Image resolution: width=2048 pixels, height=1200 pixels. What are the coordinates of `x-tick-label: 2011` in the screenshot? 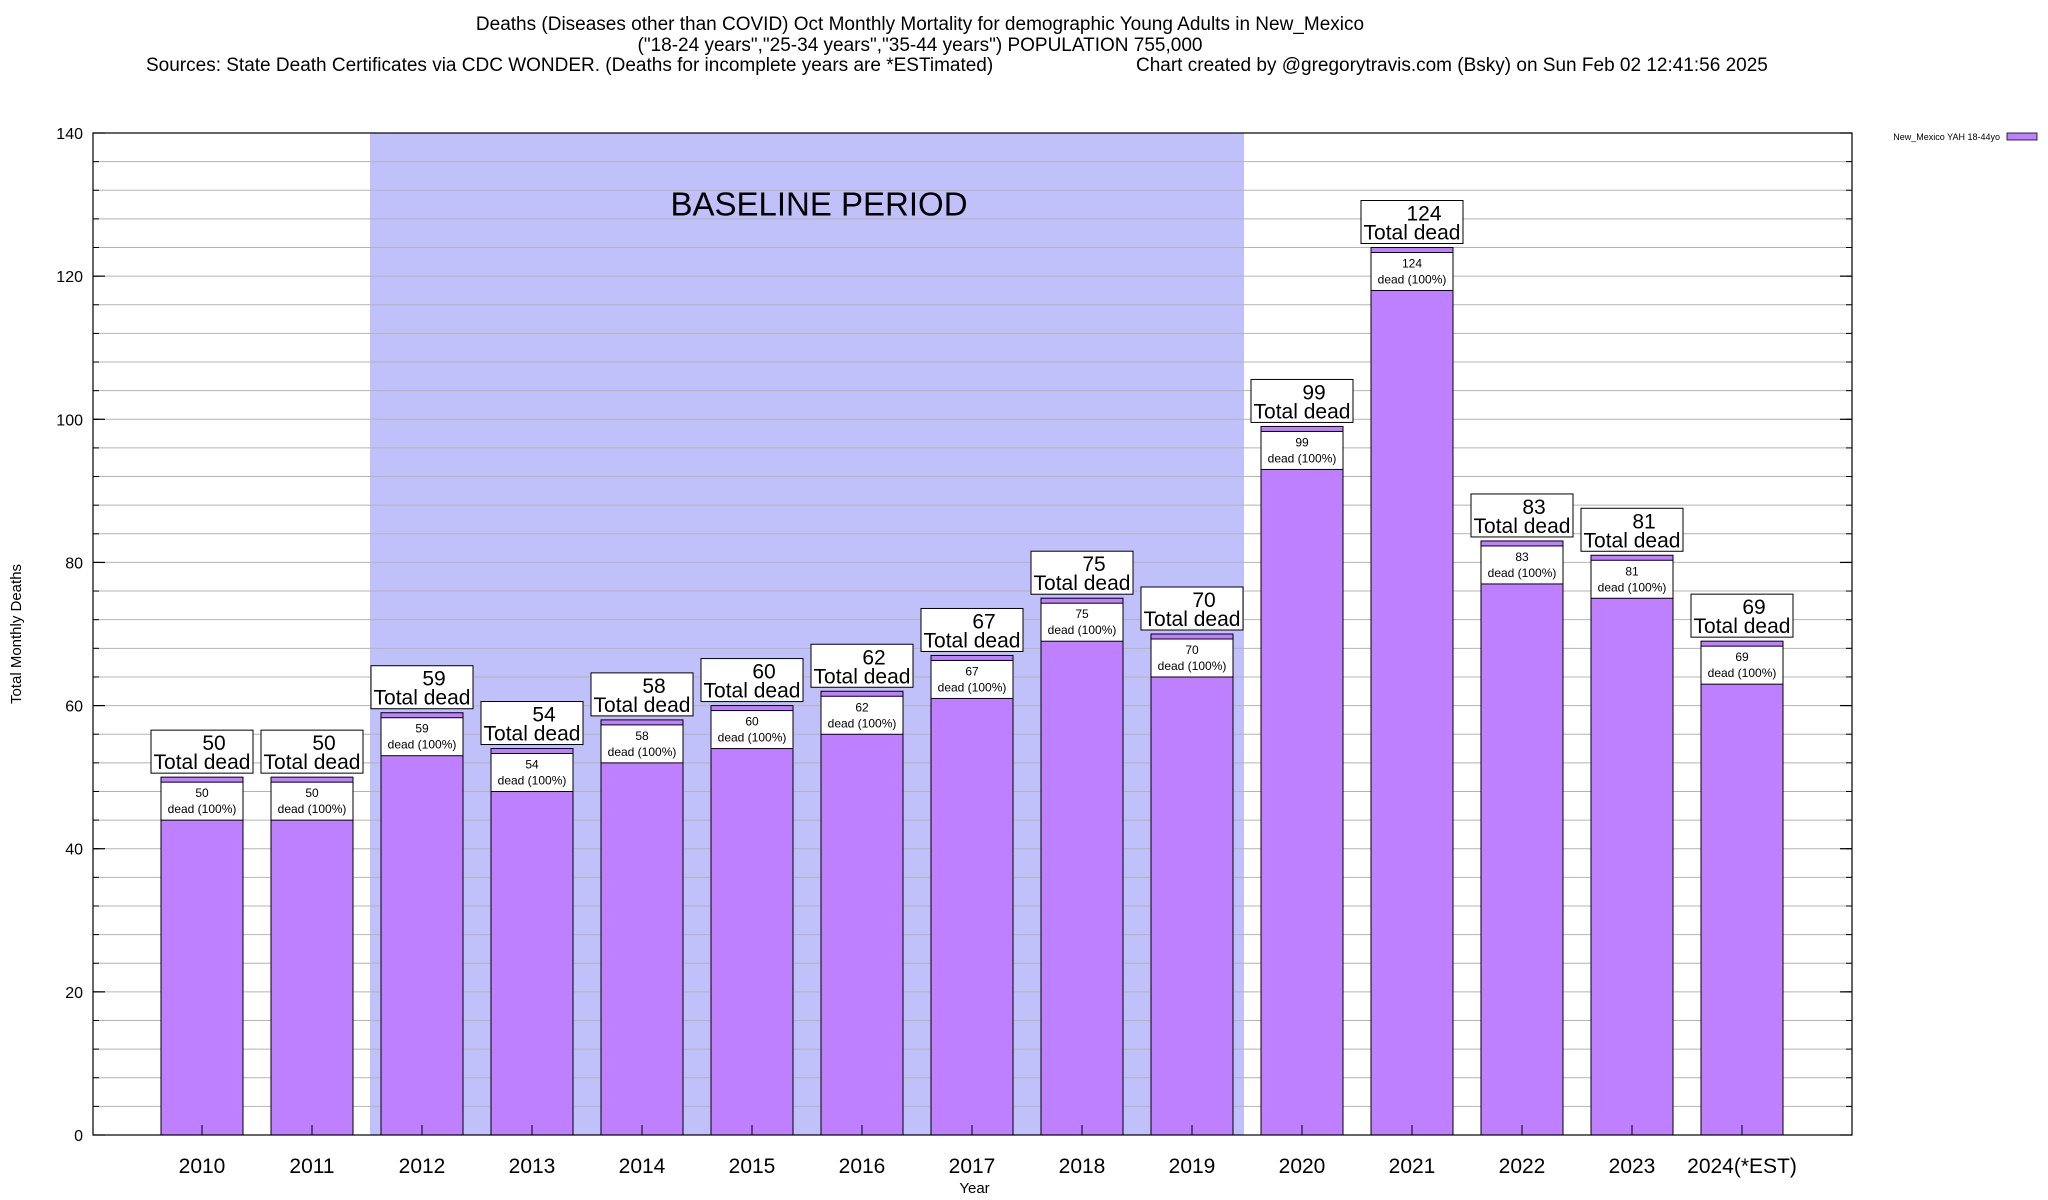 It's located at (311, 1166).